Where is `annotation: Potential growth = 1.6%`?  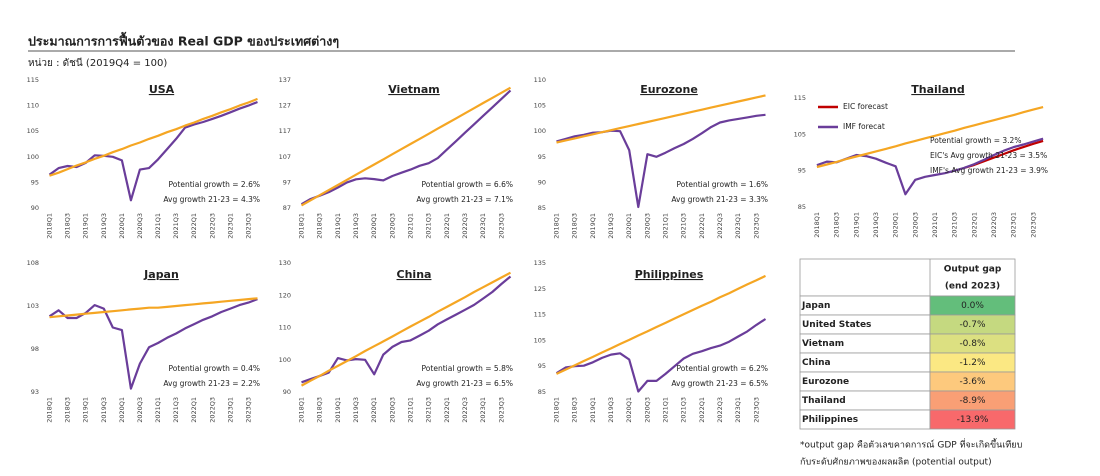
annotation: Potential growth = 1.6% is located at coordinates (722, 184).